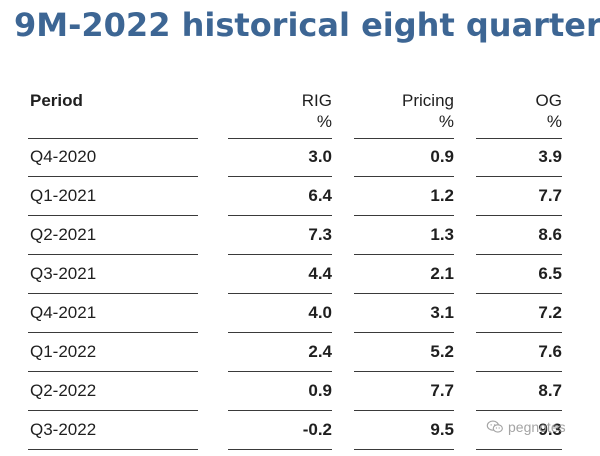 The height and width of the screenshot is (456, 600). Describe the element at coordinates (316, 100) in the screenshot. I see `header-rig-label: RIG` at that location.